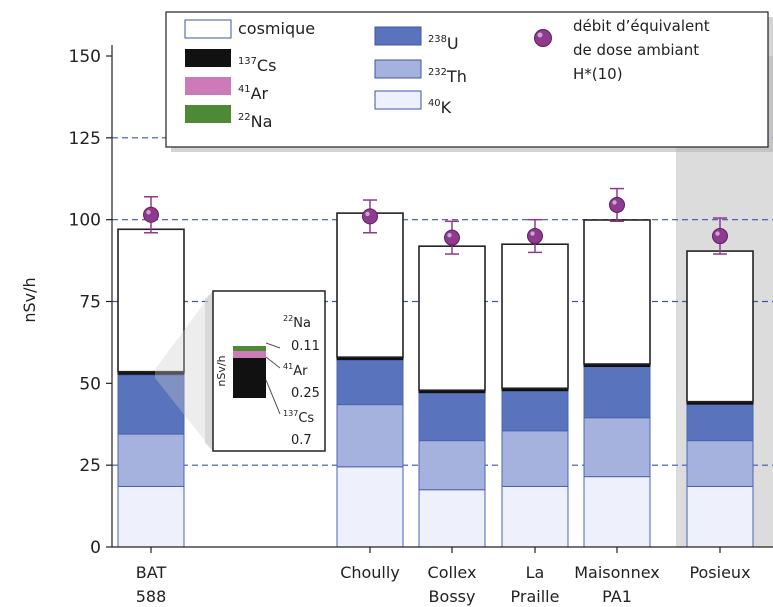 The image size is (773, 607). I want to click on legend-dose-rate-label-0: débit d’équivalent, so click(641, 26).